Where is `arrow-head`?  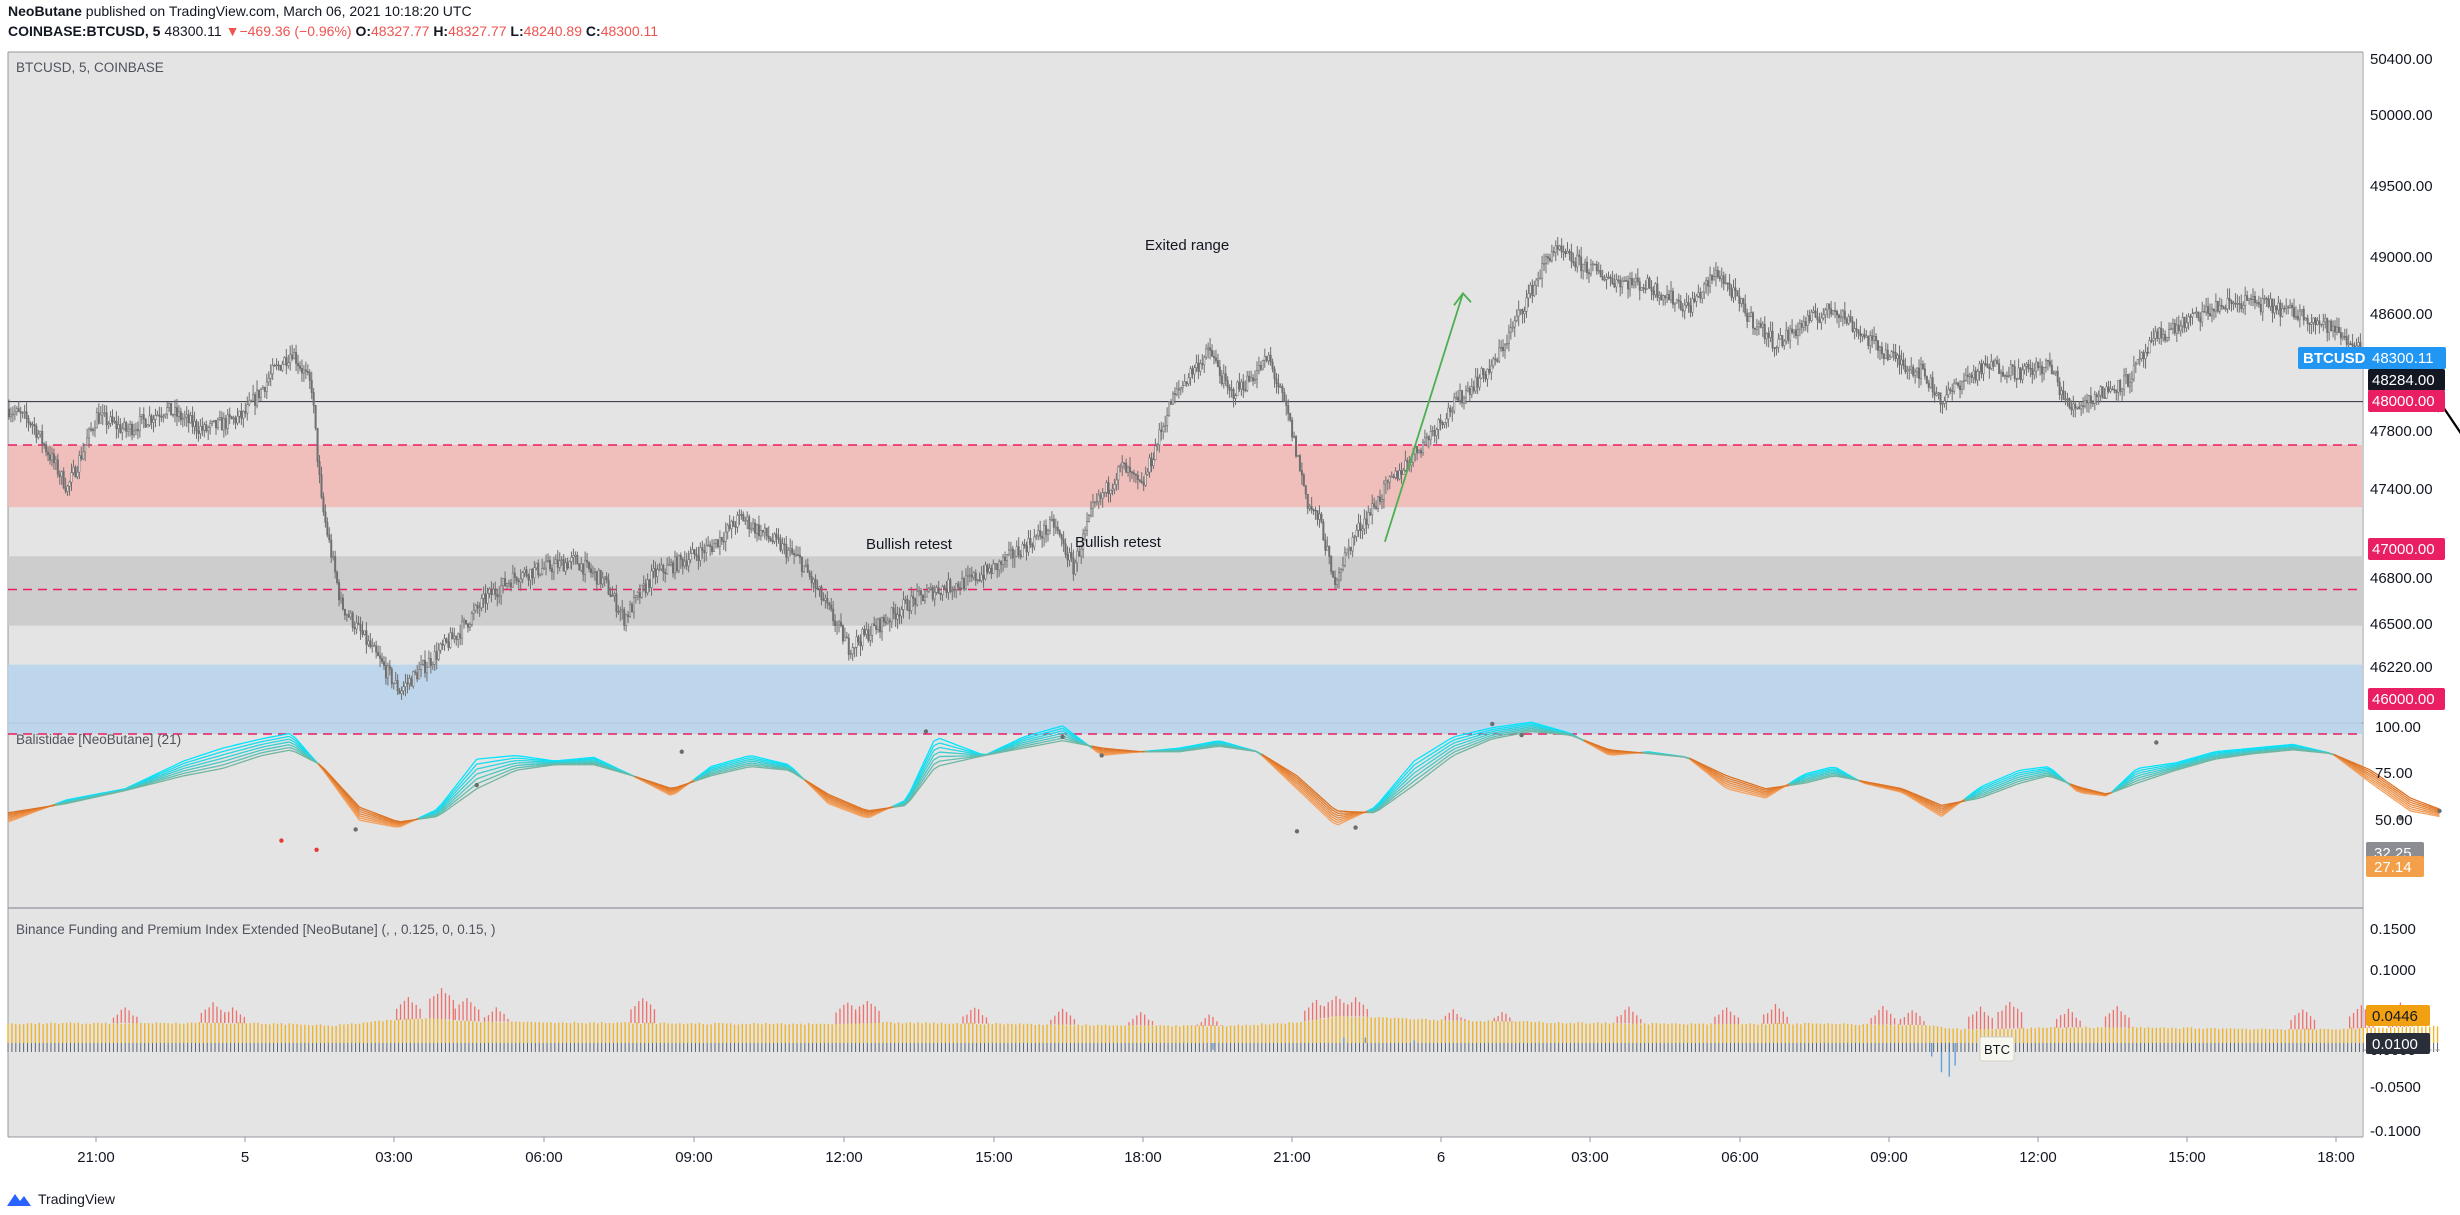
arrow-head is located at coordinates (1462, 298).